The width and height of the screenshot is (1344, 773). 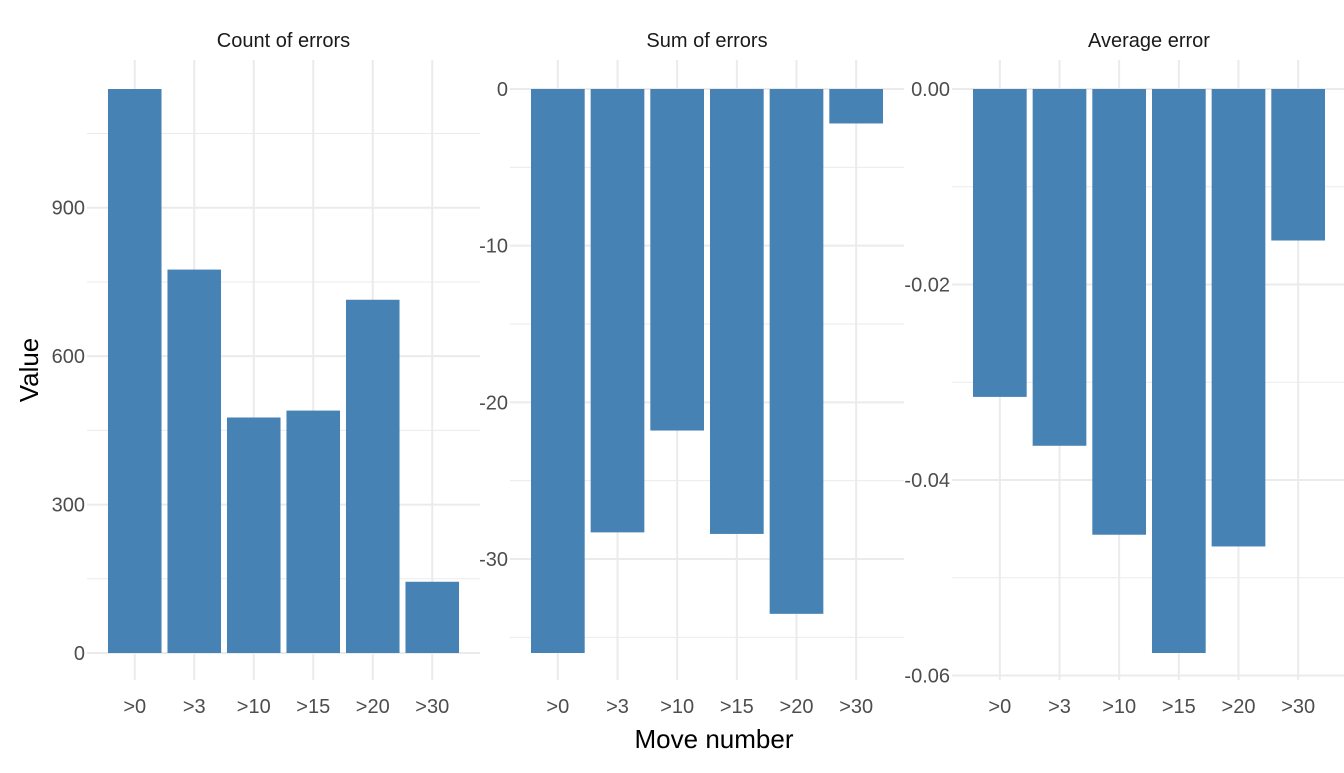 I want to click on y-tick-label: 0.00, so click(x=930, y=90).